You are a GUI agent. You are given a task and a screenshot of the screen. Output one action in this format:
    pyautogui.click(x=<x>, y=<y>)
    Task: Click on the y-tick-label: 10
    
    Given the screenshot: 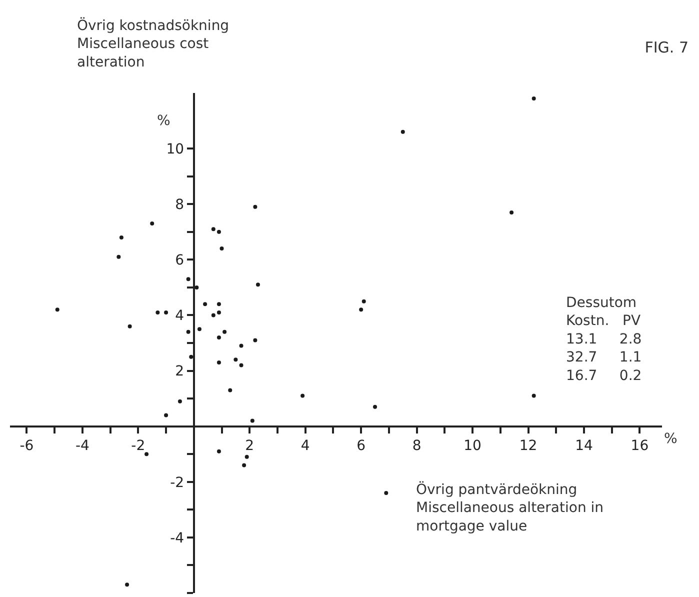 What is the action you would take?
    pyautogui.click(x=175, y=149)
    